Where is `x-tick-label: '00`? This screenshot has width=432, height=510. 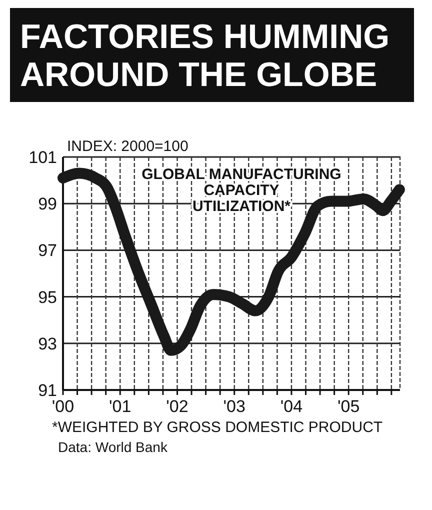 x-tick-label: '00 is located at coordinates (63, 406).